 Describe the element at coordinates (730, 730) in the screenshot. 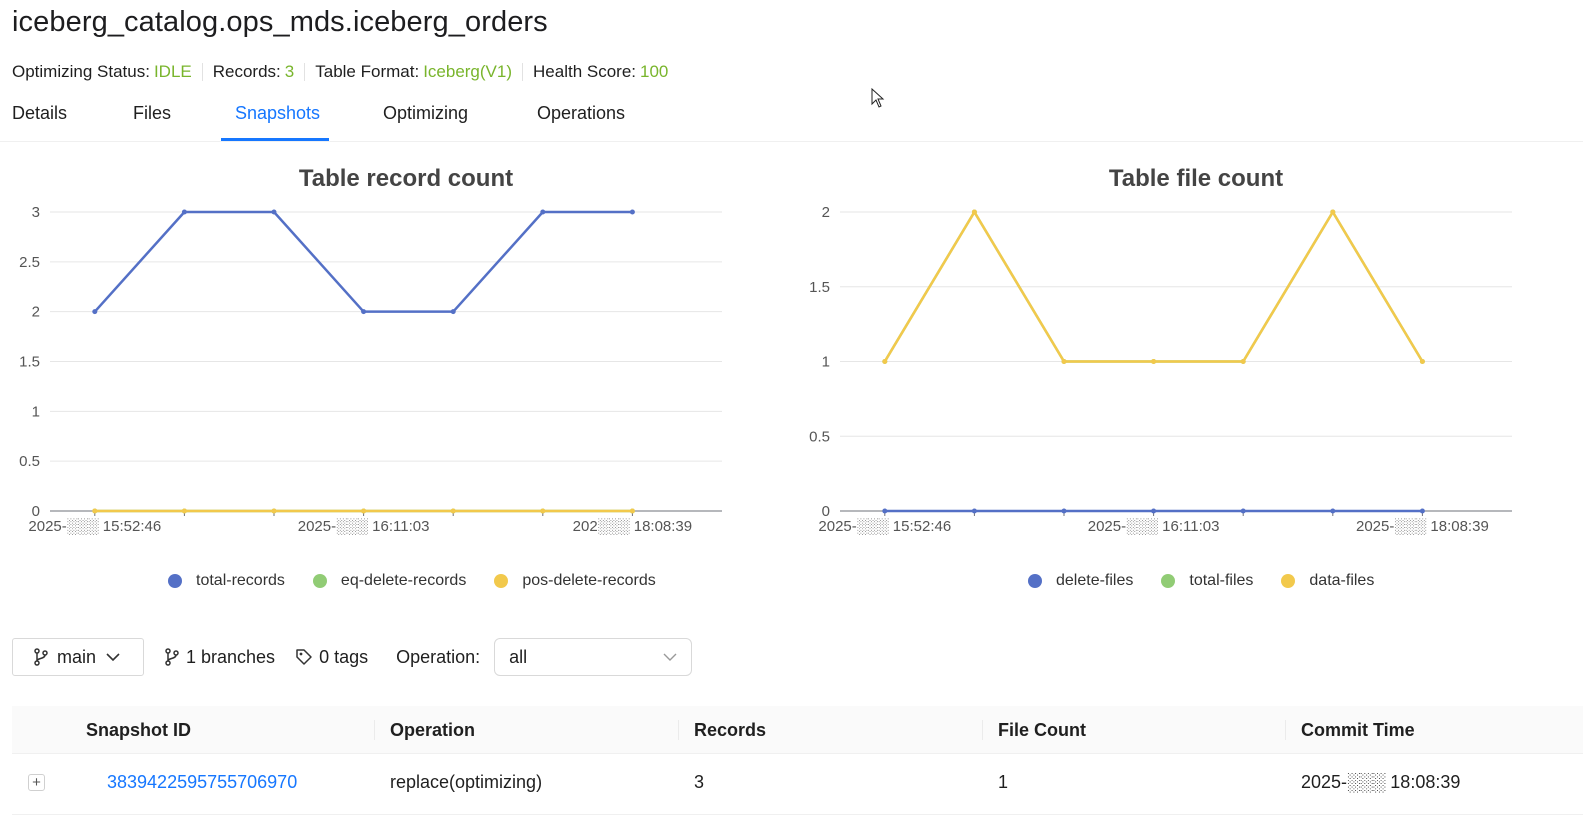

I see `col-records: Records` at that location.